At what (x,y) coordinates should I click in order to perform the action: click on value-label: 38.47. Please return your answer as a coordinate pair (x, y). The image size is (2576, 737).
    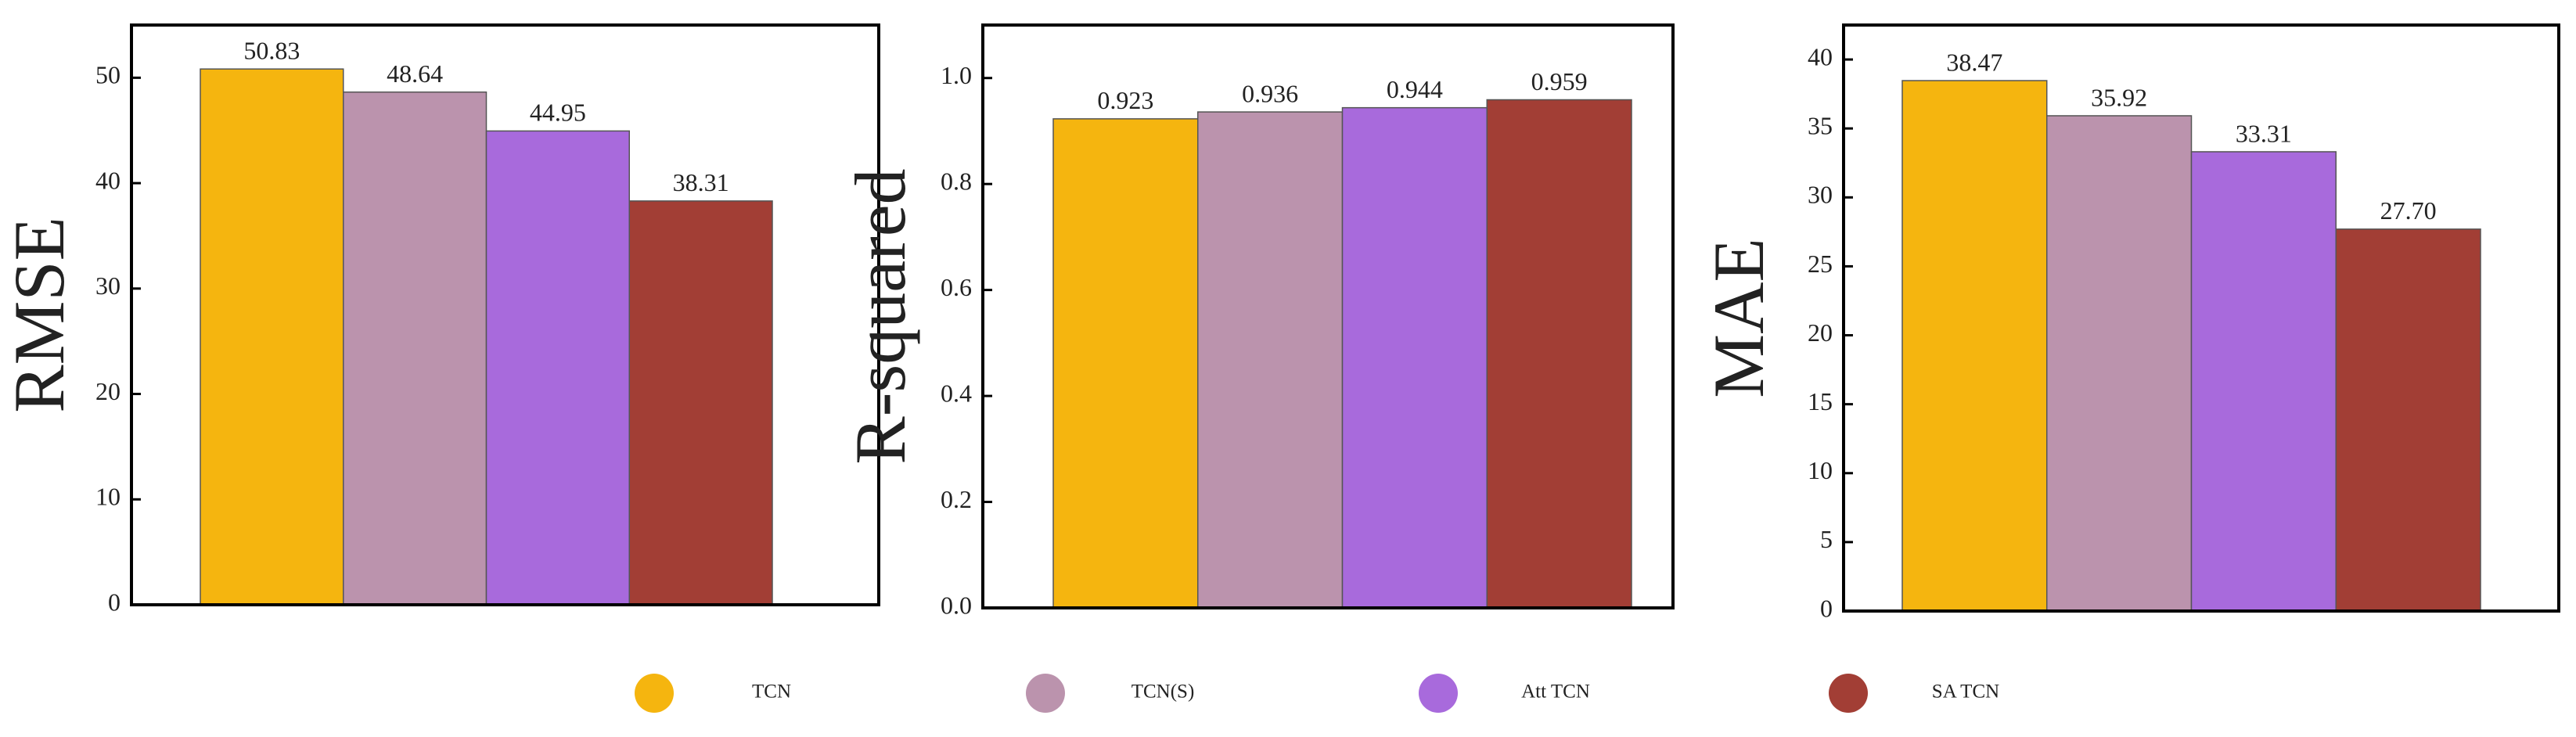
    Looking at the image, I should click on (1974, 62).